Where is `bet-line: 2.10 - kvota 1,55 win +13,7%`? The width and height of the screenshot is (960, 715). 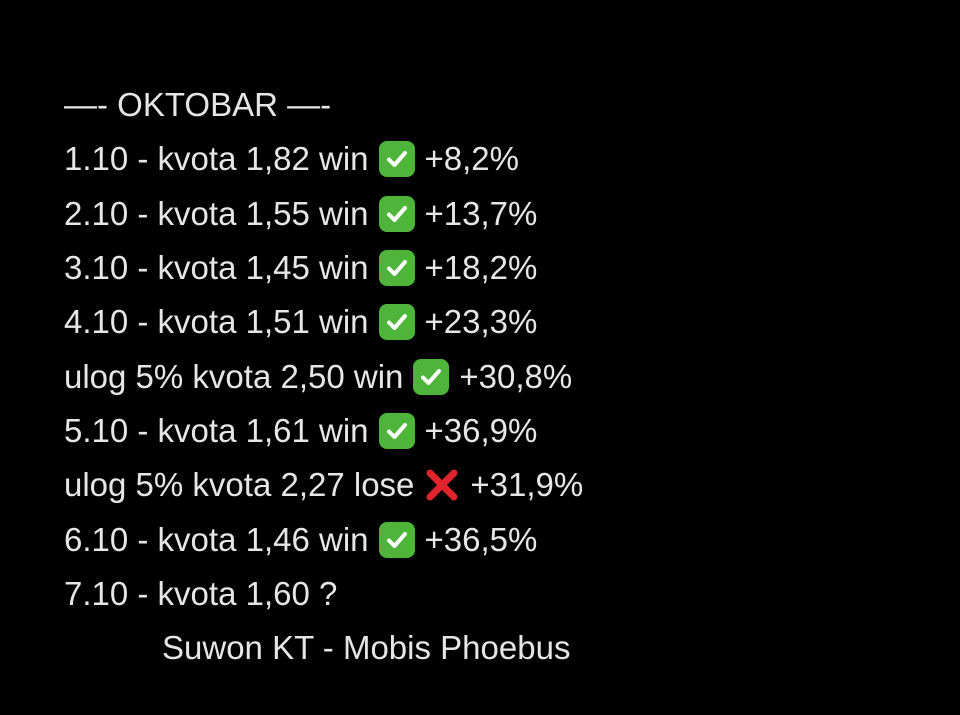
bet-line: 2.10 - kvota 1,55 win +13,7% is located at coordinates (328, 214).